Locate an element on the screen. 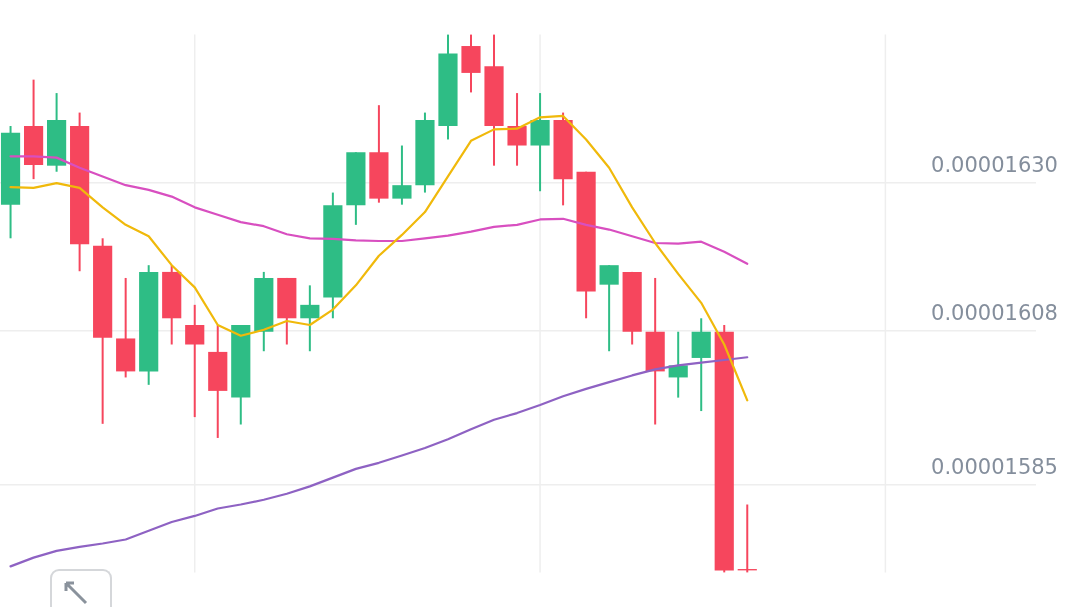  y-tick-label: 0.00001630 is located at coordinates (994, 164).